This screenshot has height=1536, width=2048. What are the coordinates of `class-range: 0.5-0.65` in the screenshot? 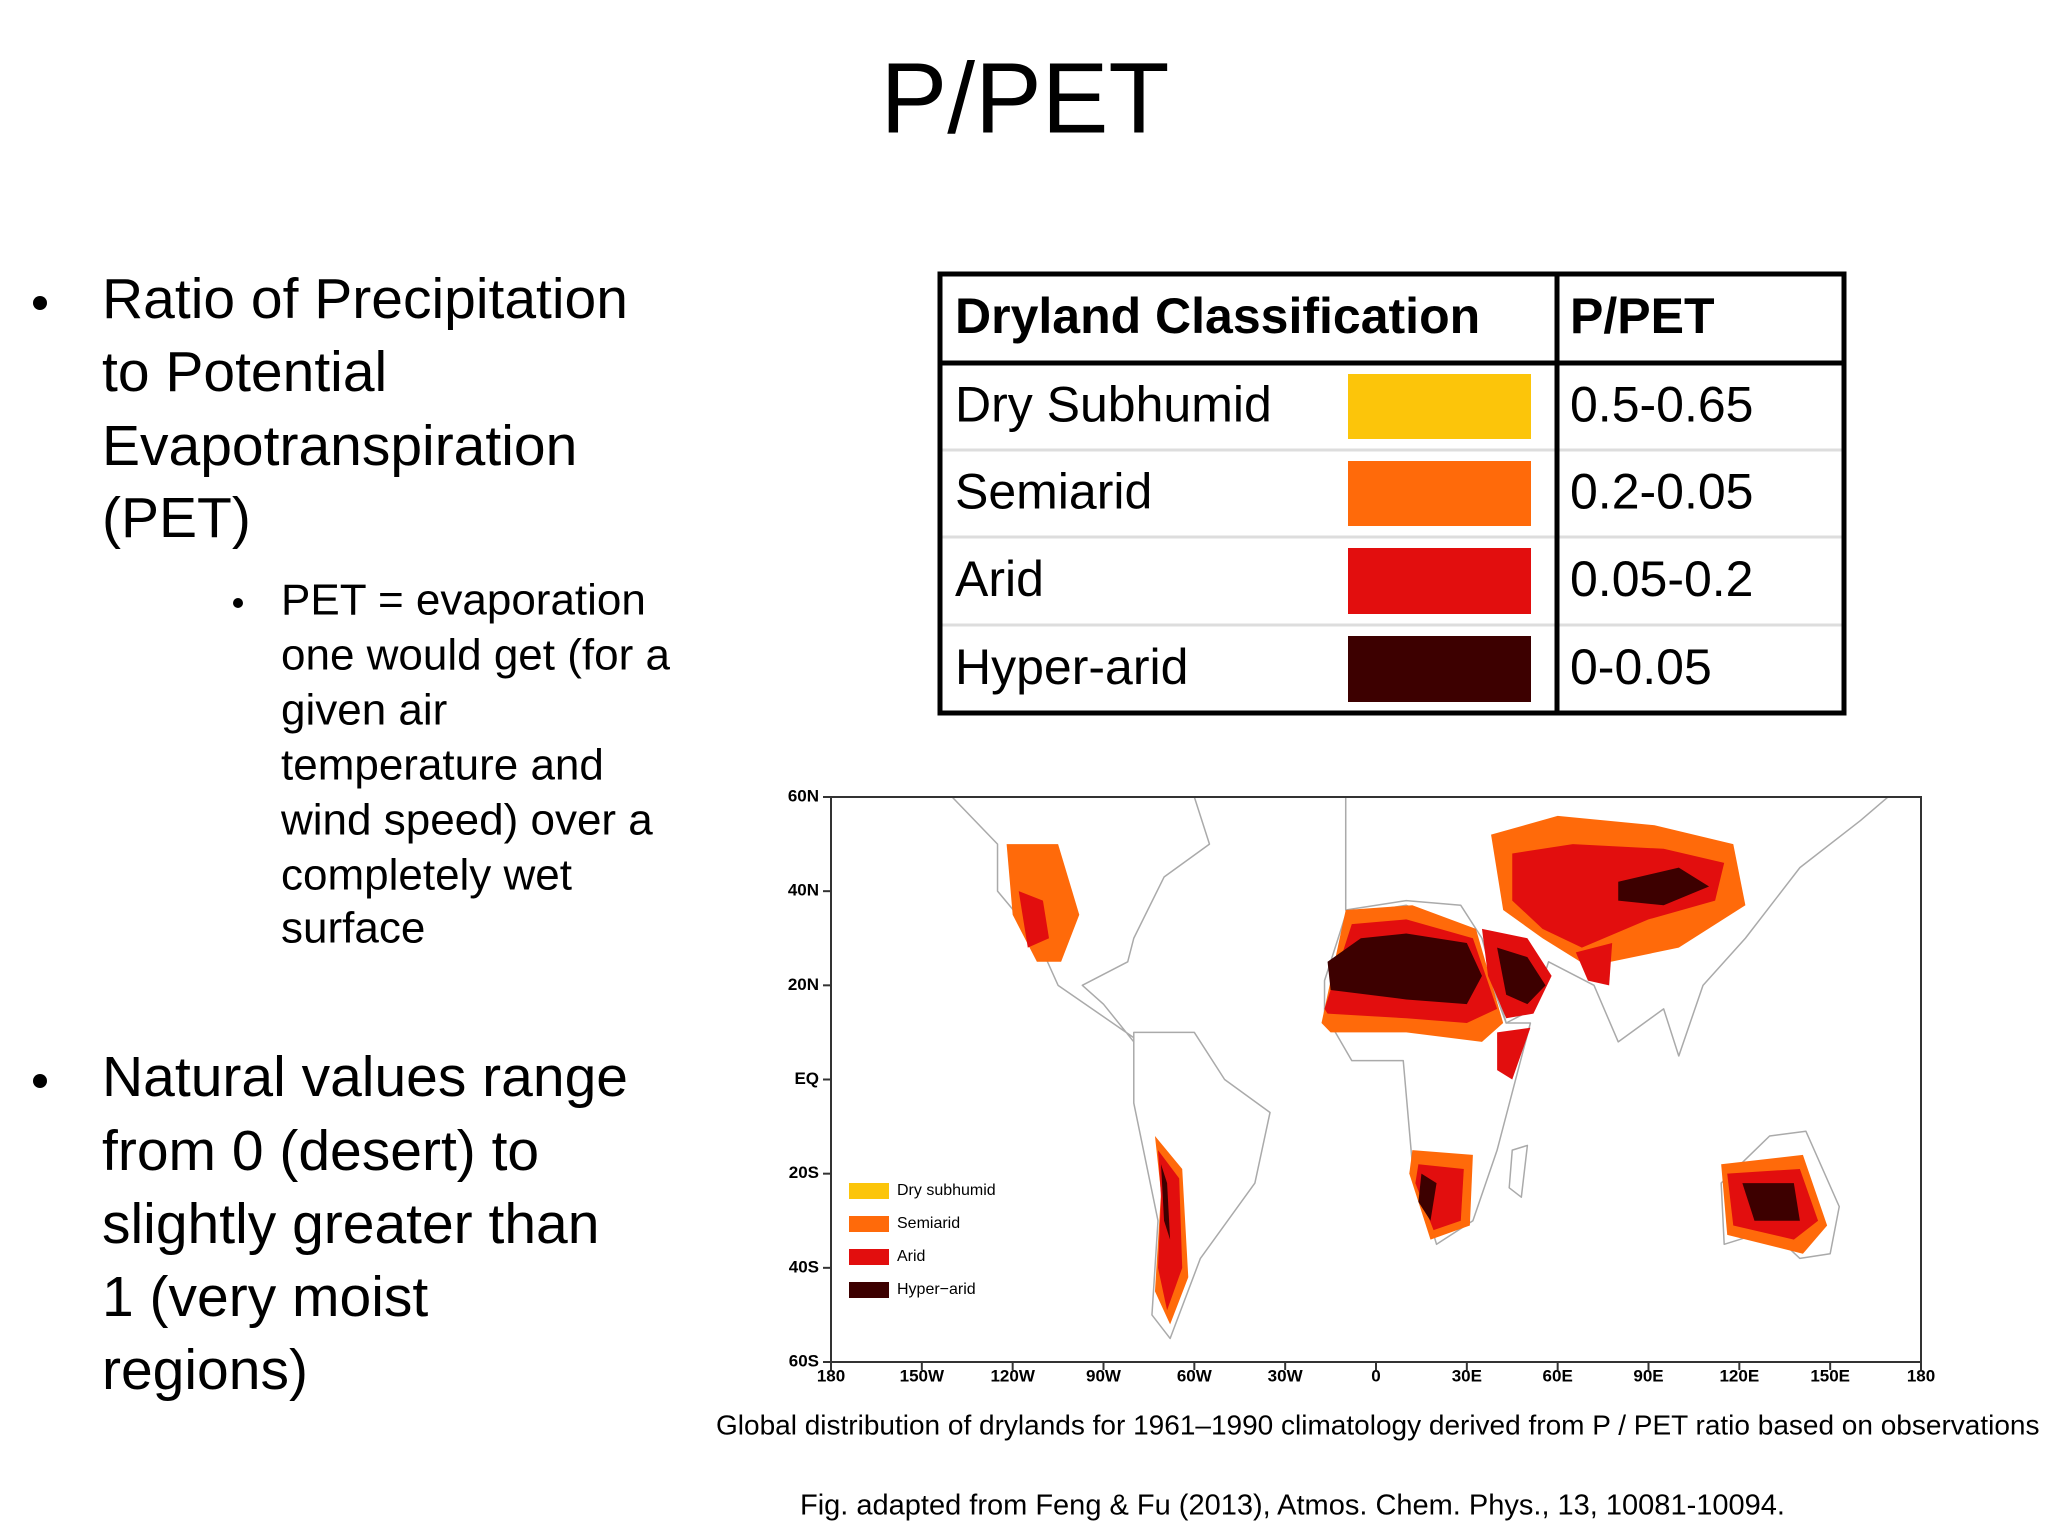 It's located at (1661, 405).